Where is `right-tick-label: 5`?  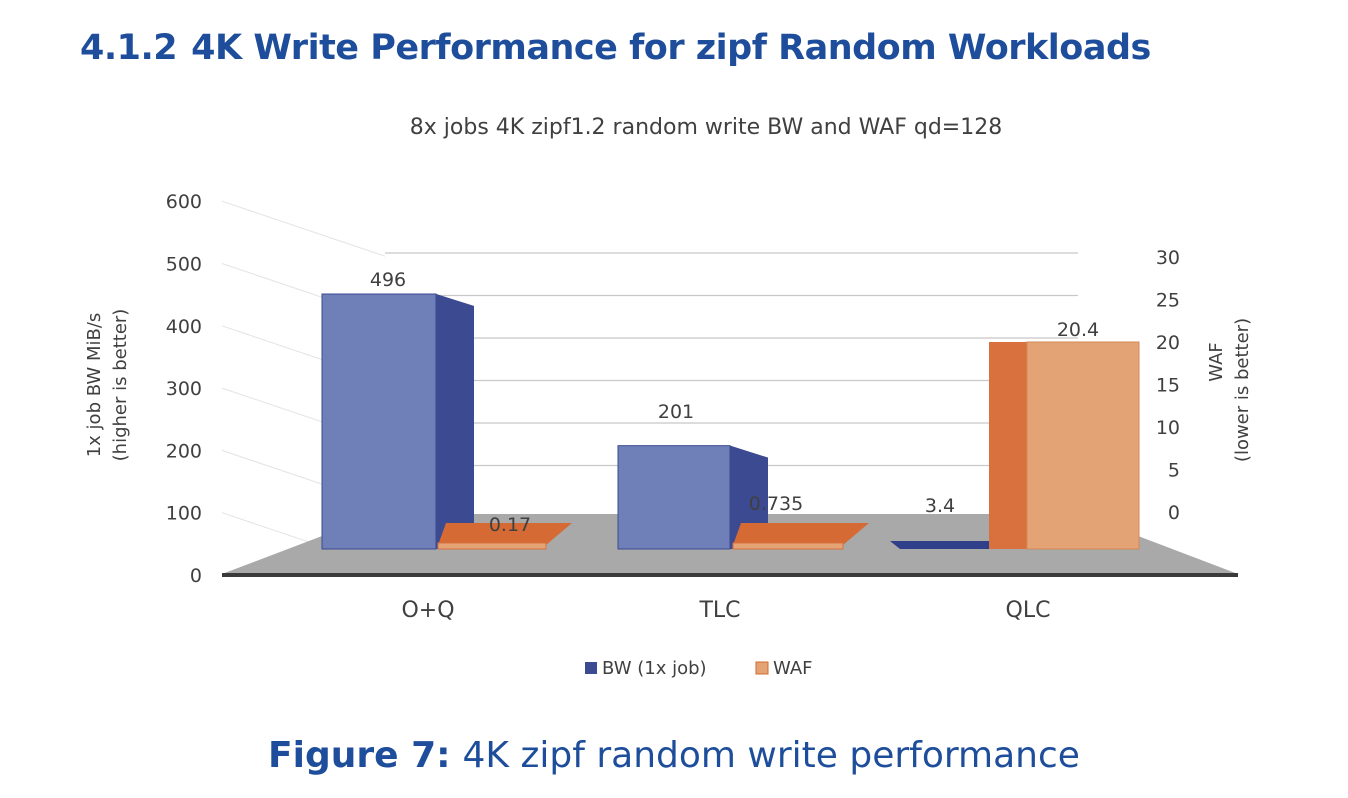 right-tick-label: 5 is located at coordinates (1174, 471).